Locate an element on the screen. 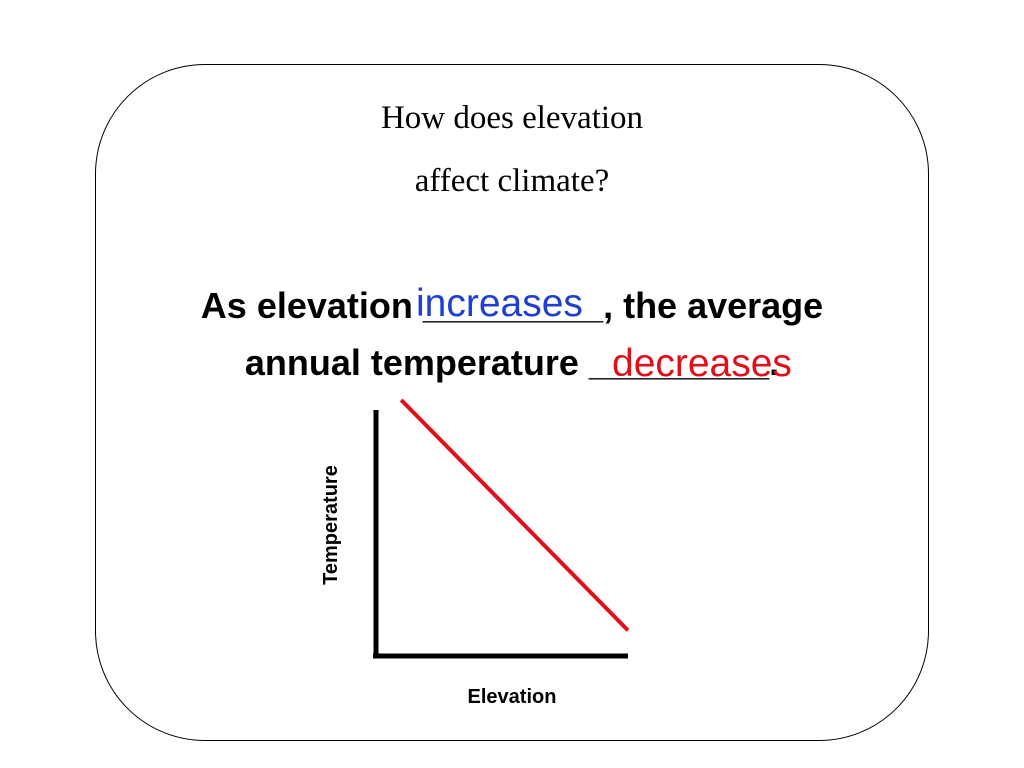  statement-line-2: annual temperature _________. is located at coordinates (512, 362).